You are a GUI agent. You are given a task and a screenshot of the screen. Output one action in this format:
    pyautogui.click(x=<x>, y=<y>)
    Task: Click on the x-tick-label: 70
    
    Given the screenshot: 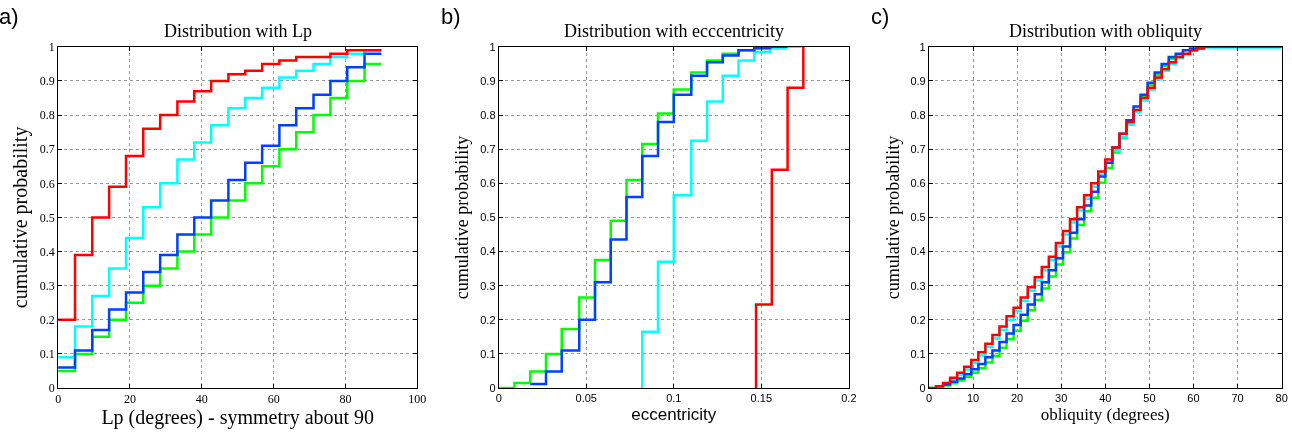 What is the action you would take?
    pyautogui.click(x=1237, y=398)
    